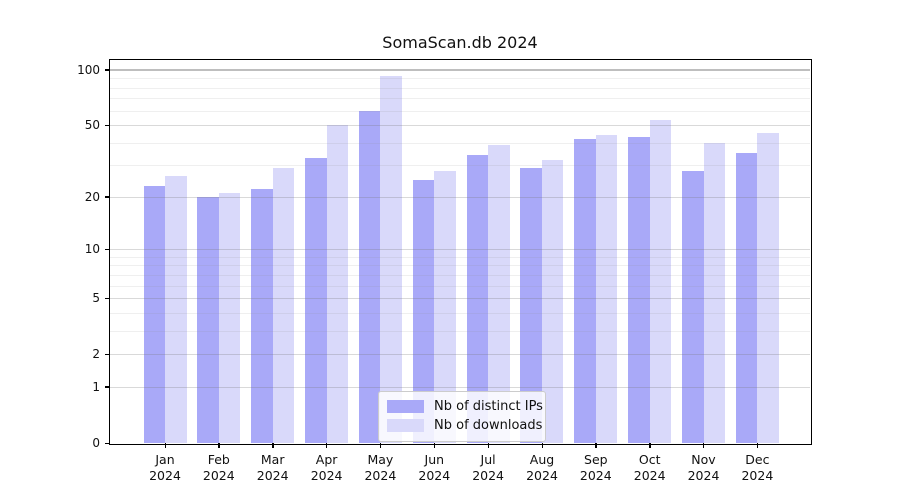 The height and width of the screenshot is (500, 900). Describe the element at coordinates (542, 459) in the screenshot. I see `month-label: Aug` at that location.